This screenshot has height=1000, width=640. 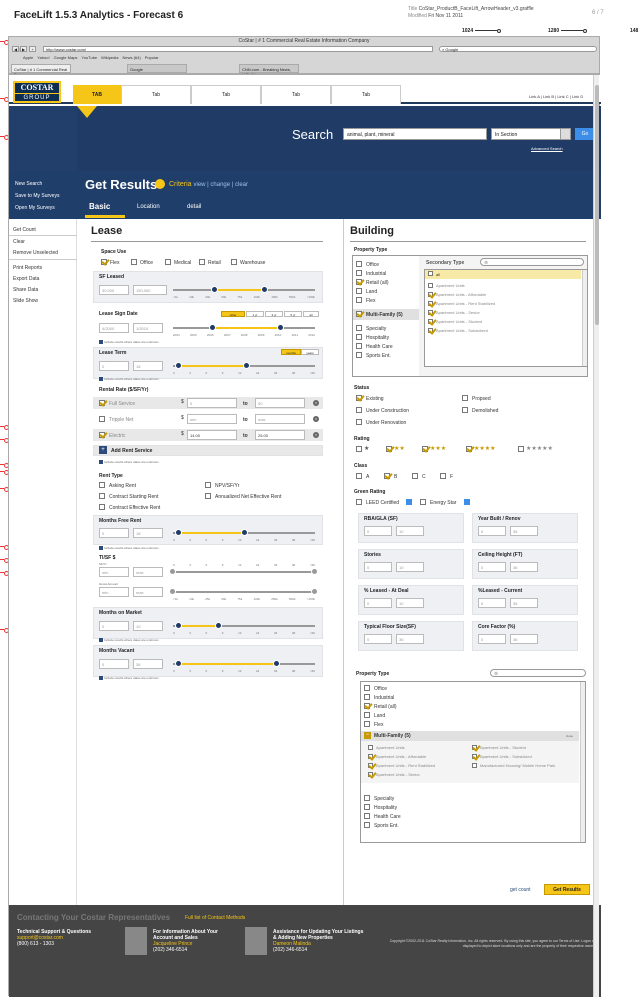 I want to click on new-search-link: New Search, so click(x=29, y=184).